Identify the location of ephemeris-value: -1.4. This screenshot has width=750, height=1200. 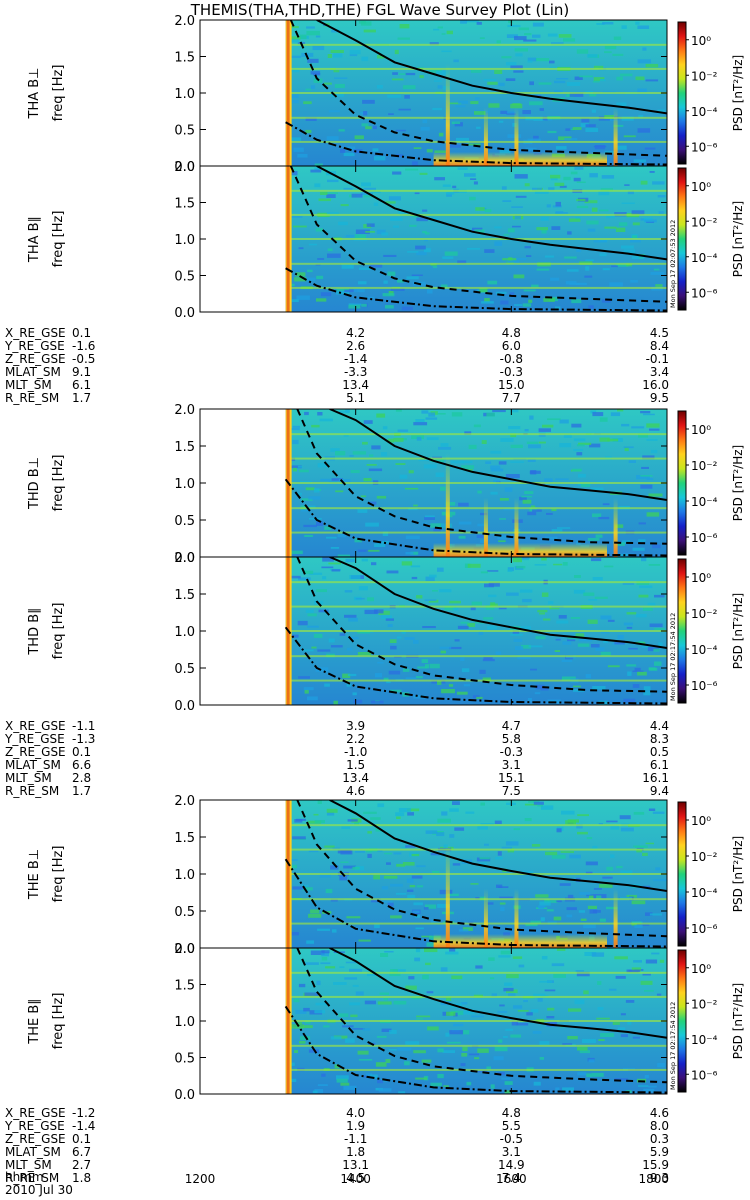
(83, 1126).